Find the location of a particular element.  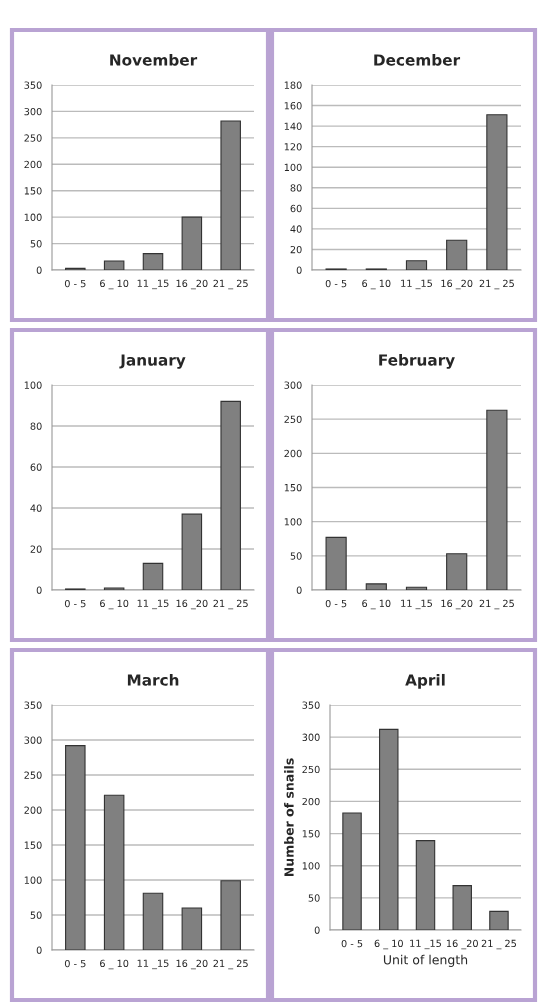

y-axis-title: Number of snails is located at coordinates (289, 817).